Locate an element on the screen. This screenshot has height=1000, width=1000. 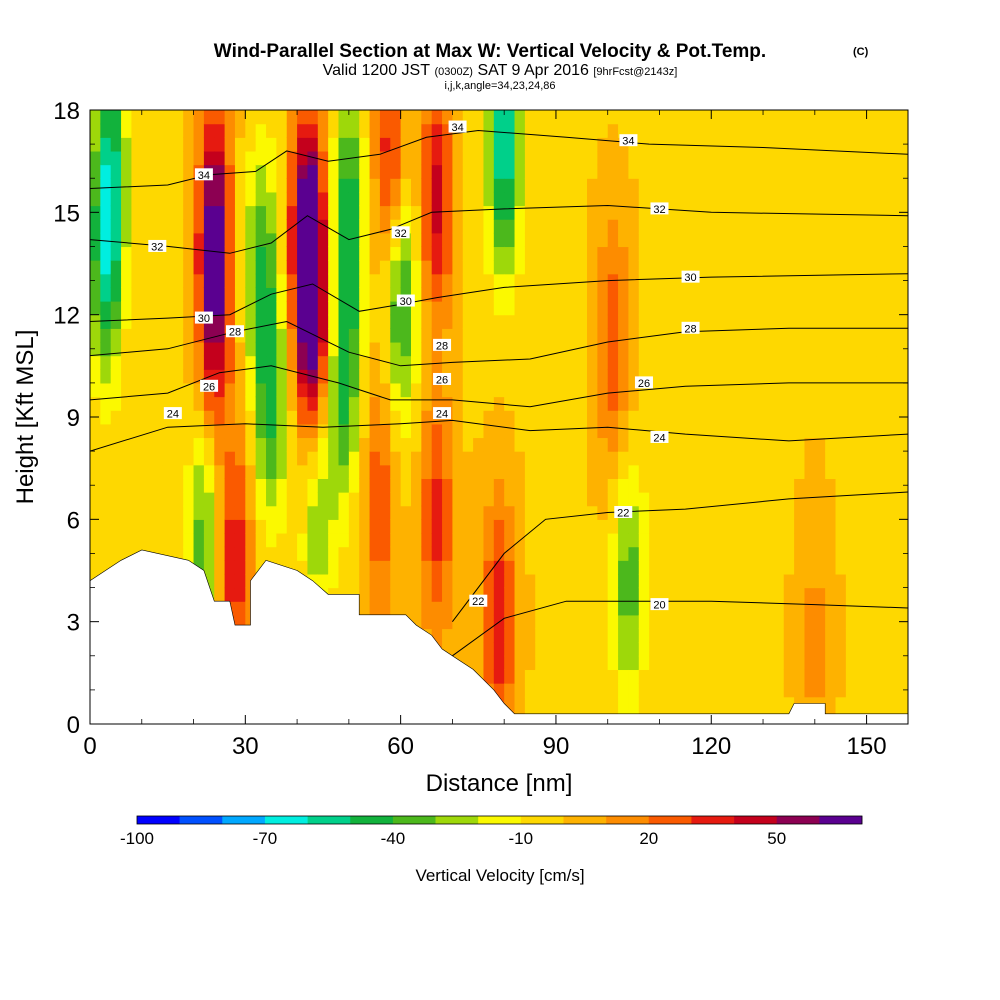
grid-indices: i,j,k,angle=34,23,24,86 is located at coordinates (499, 86).